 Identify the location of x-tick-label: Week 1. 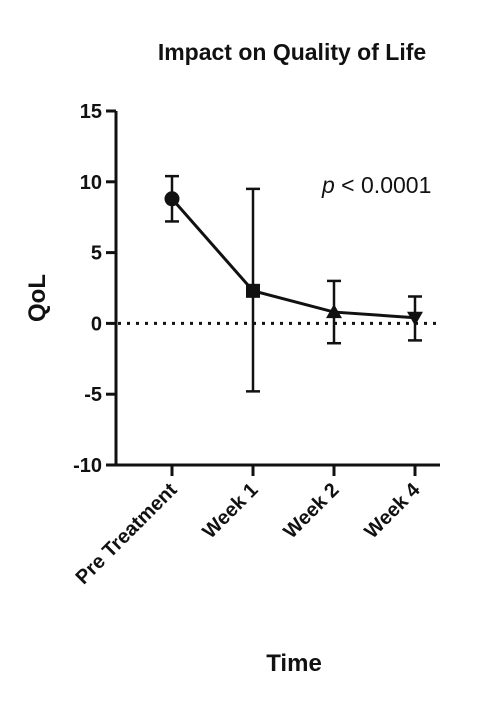
(230, 511).